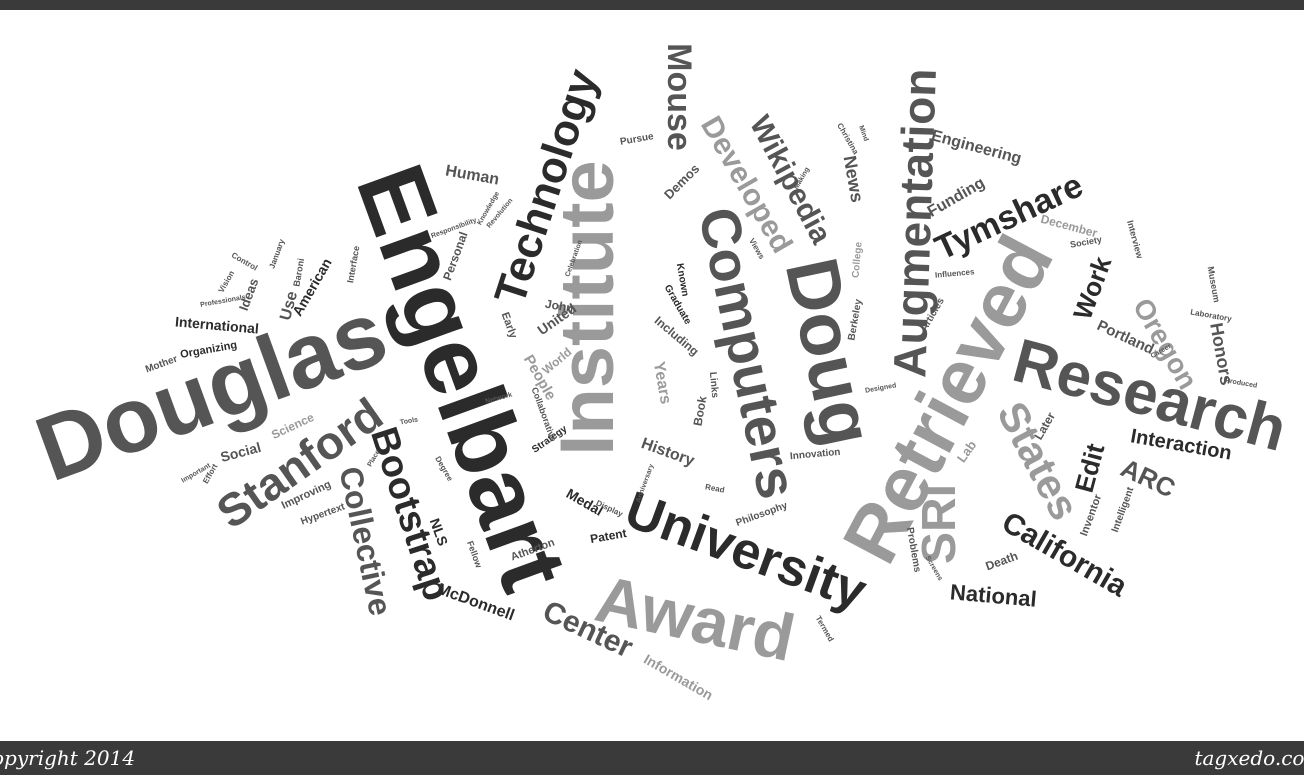  Describe the element at coordinates (226, 282) in the screenshot. I see `word-vision: Vision` at that location.